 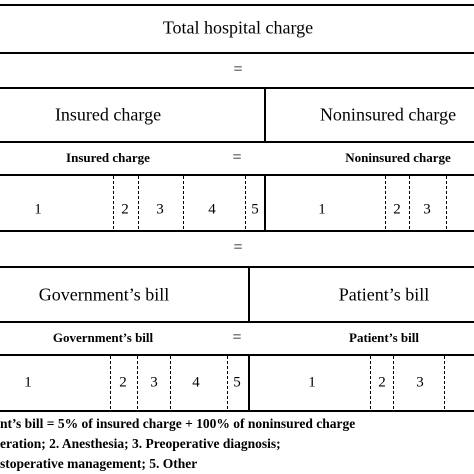 What do you see at coordinates (160, 209) in the screenshot?
I see `insured-left-number-3: 3` at bounding box center [160, 209].